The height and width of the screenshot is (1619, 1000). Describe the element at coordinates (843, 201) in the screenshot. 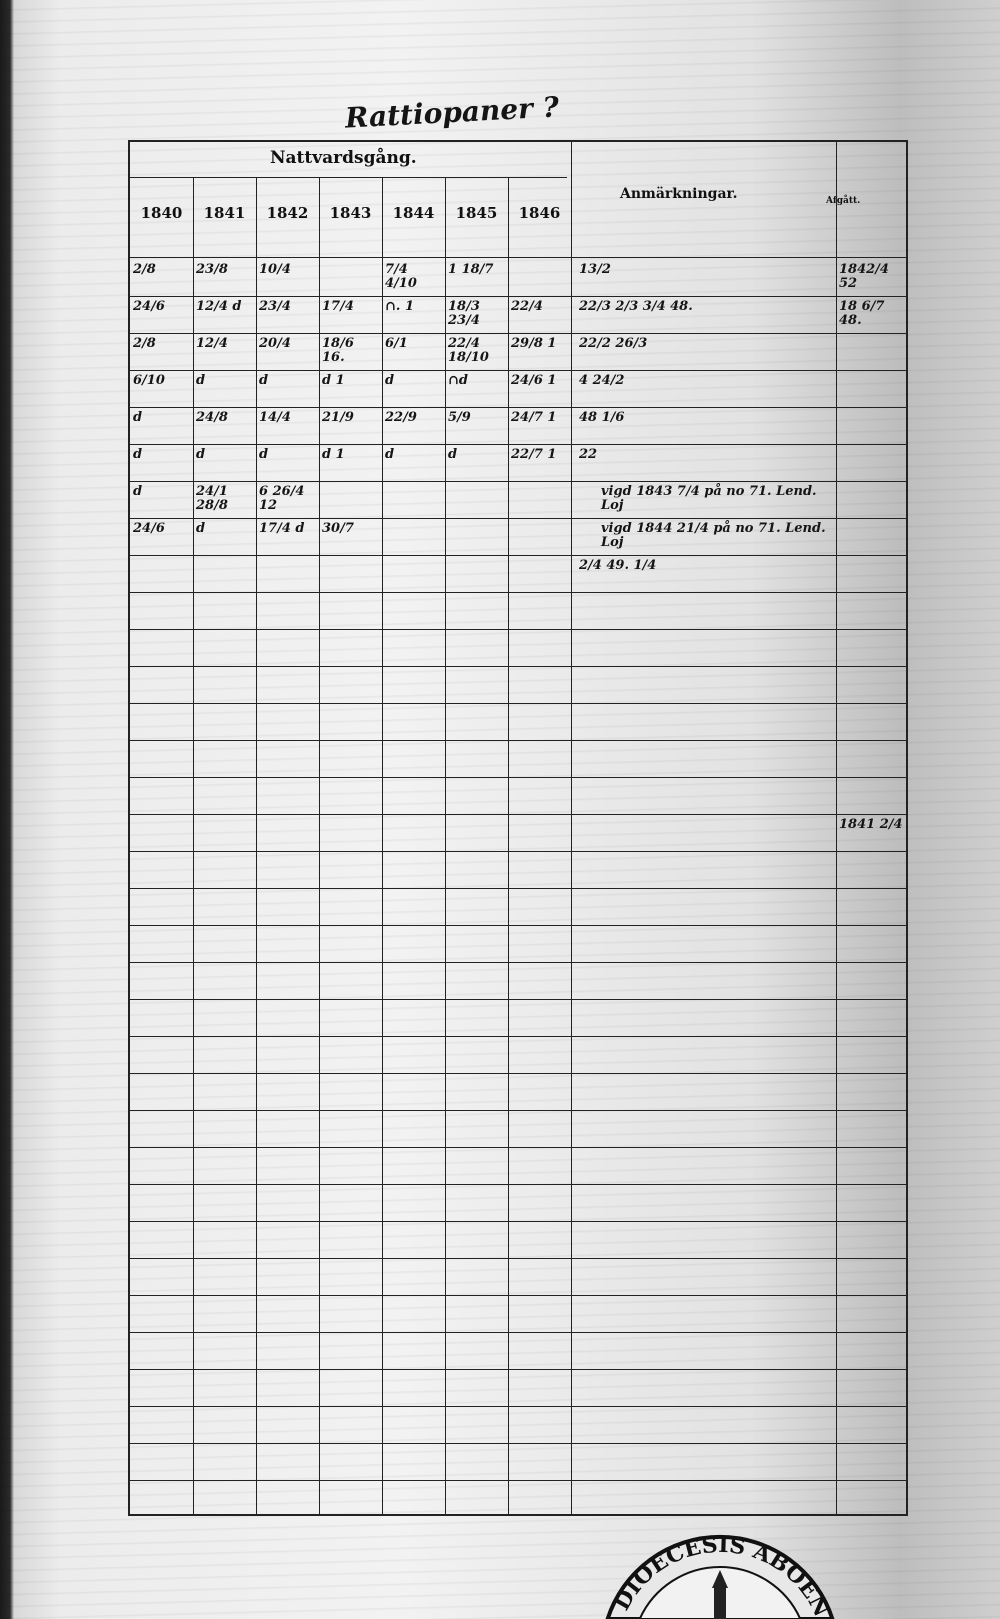

I see `departed-header: Afgått.` at that location.